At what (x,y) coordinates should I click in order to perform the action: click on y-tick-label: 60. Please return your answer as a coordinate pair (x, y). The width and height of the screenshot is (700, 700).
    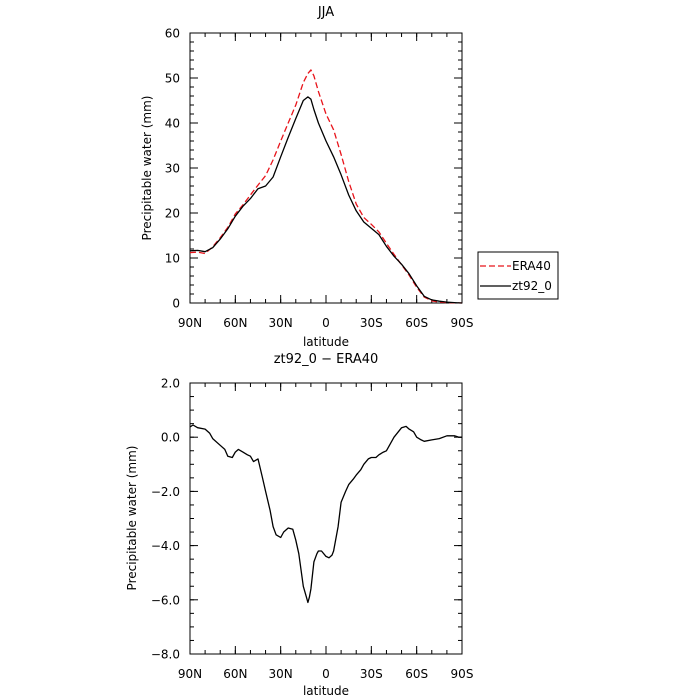
    Looking at the image, I should click on (172, 34).